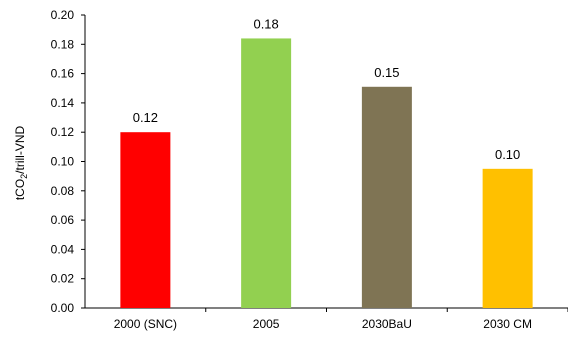  Describe the element at coordinates (507, 238) in the screenshot. I see `bar-2030-cm` at that location.